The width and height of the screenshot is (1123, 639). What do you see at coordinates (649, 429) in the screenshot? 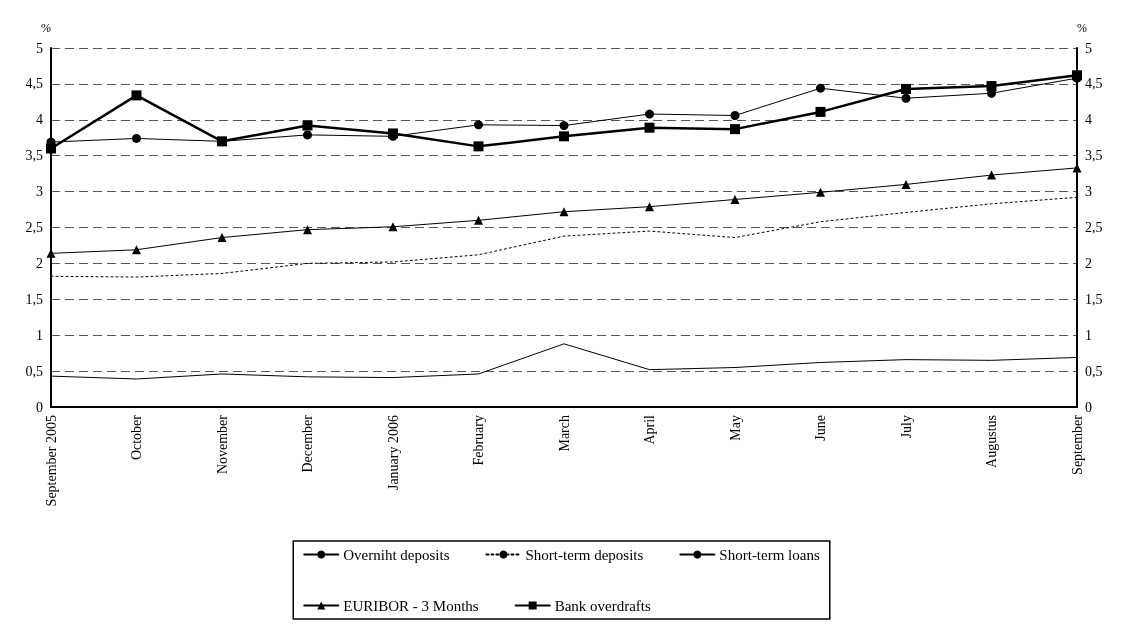
I see `x-tick-label: April` at bounding box center [649, 429].